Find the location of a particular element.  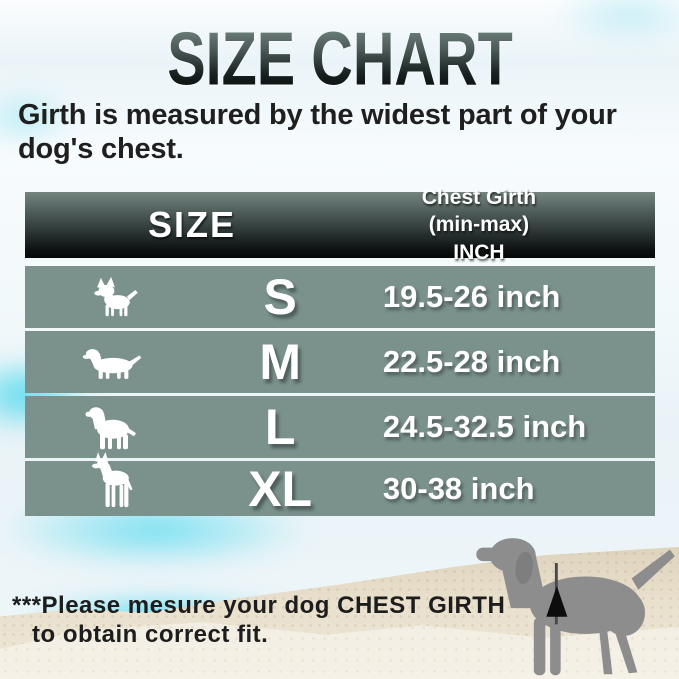

great-dane-icon is located at coordinates (113, 484).